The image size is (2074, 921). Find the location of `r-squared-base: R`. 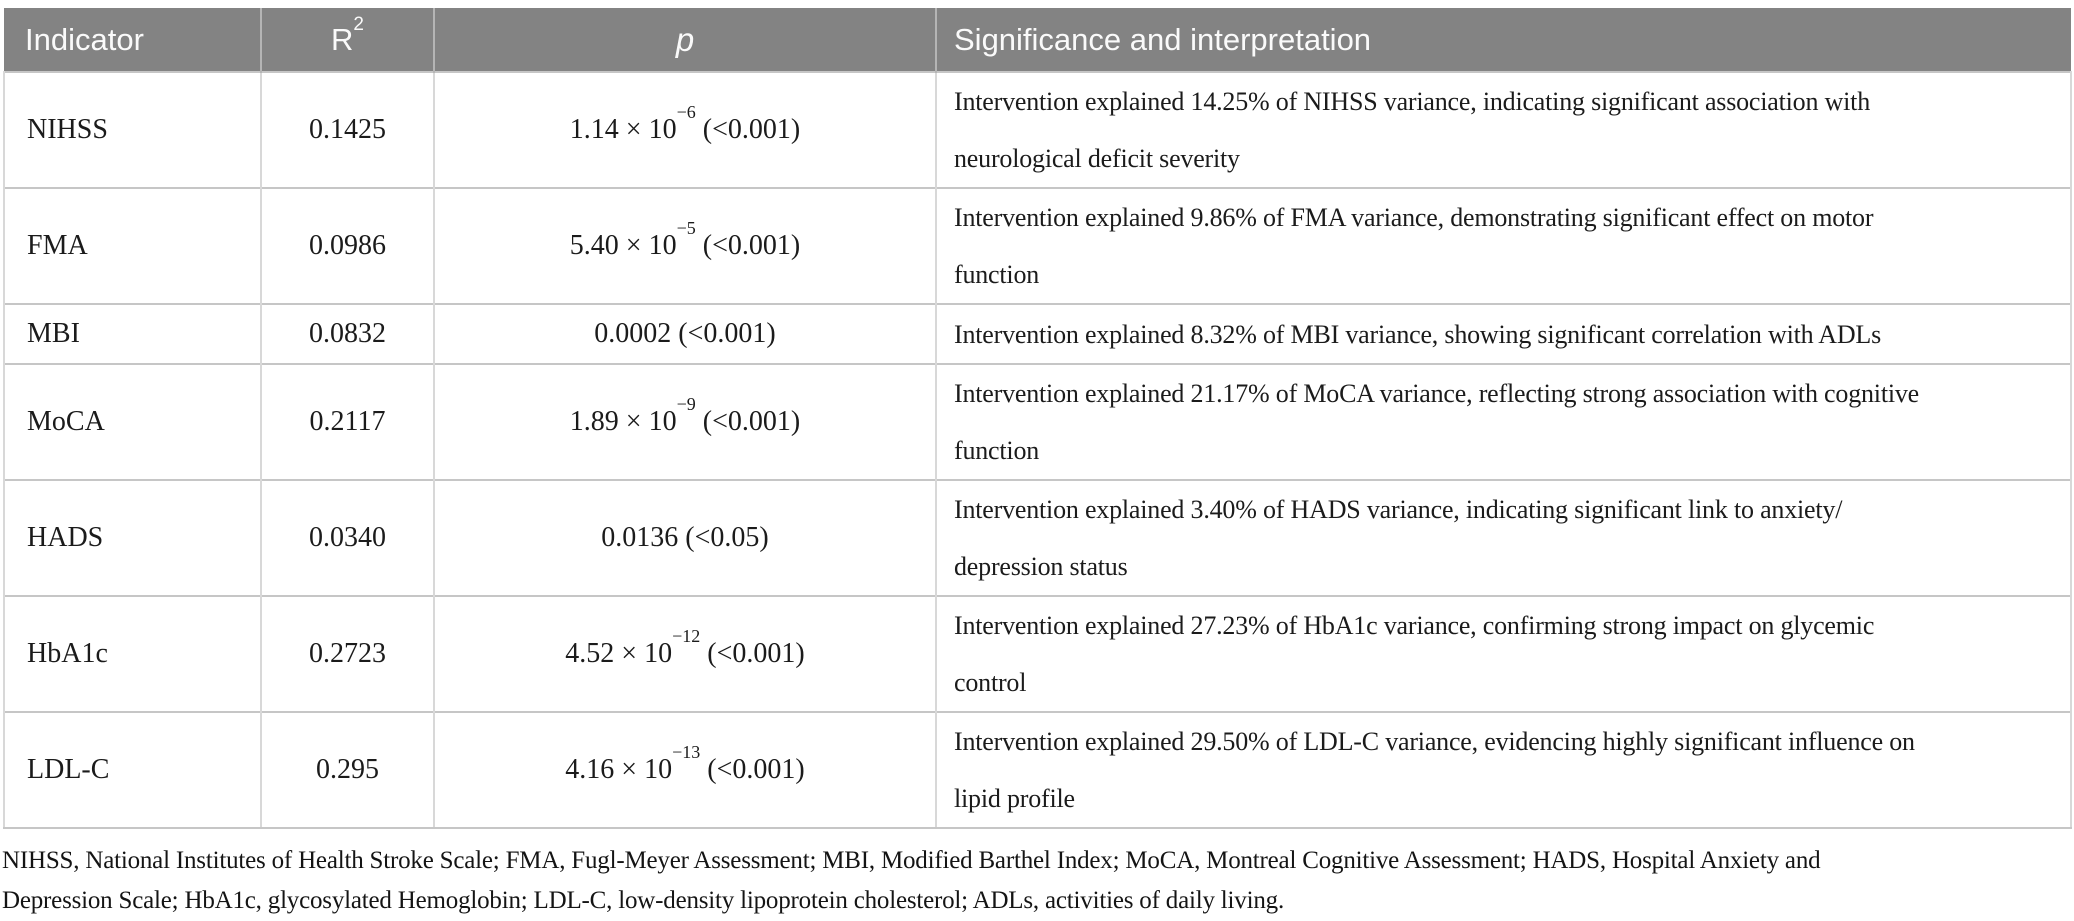

r-squared-base: R is located at coordinates (342, 39).